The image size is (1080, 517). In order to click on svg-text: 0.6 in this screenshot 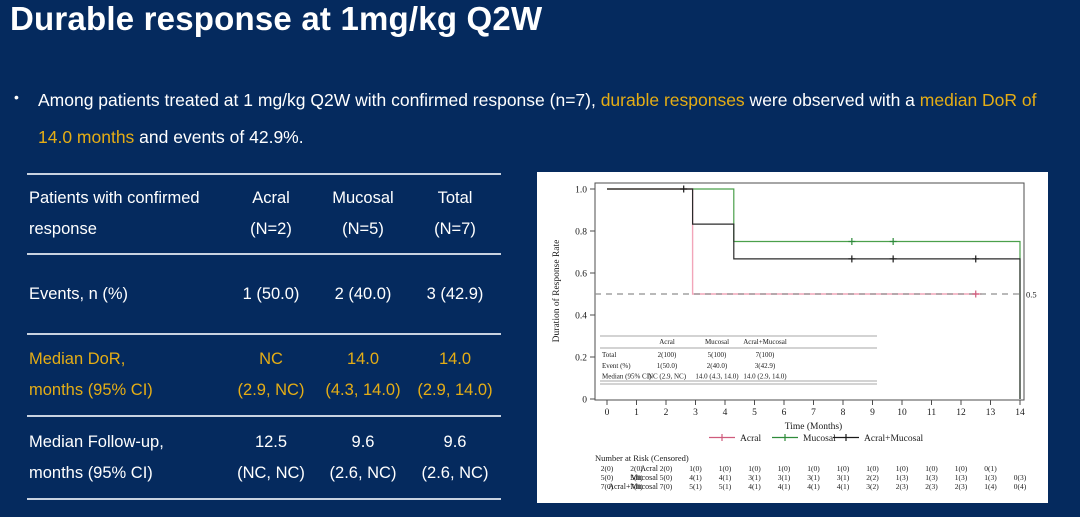, I will do `click(581, 275)`.